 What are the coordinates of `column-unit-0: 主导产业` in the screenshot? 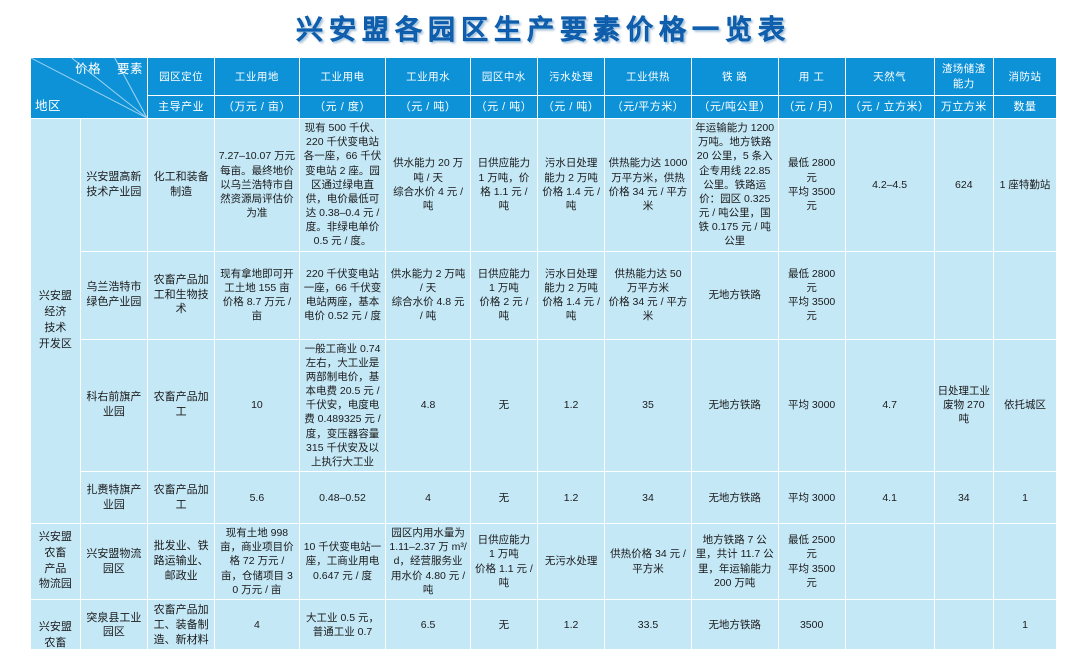 It's located at (181, 107).